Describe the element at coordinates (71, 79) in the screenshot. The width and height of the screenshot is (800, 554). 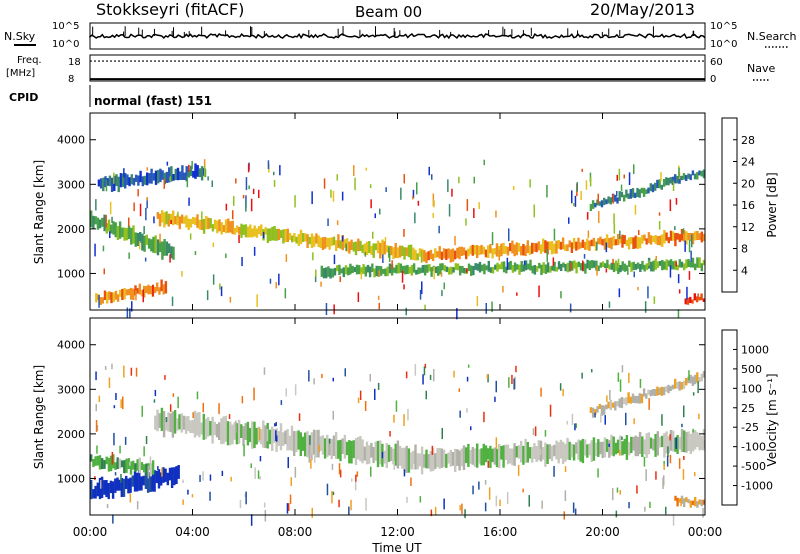
I see `freq-left-tick-bottom: 8` at that location.